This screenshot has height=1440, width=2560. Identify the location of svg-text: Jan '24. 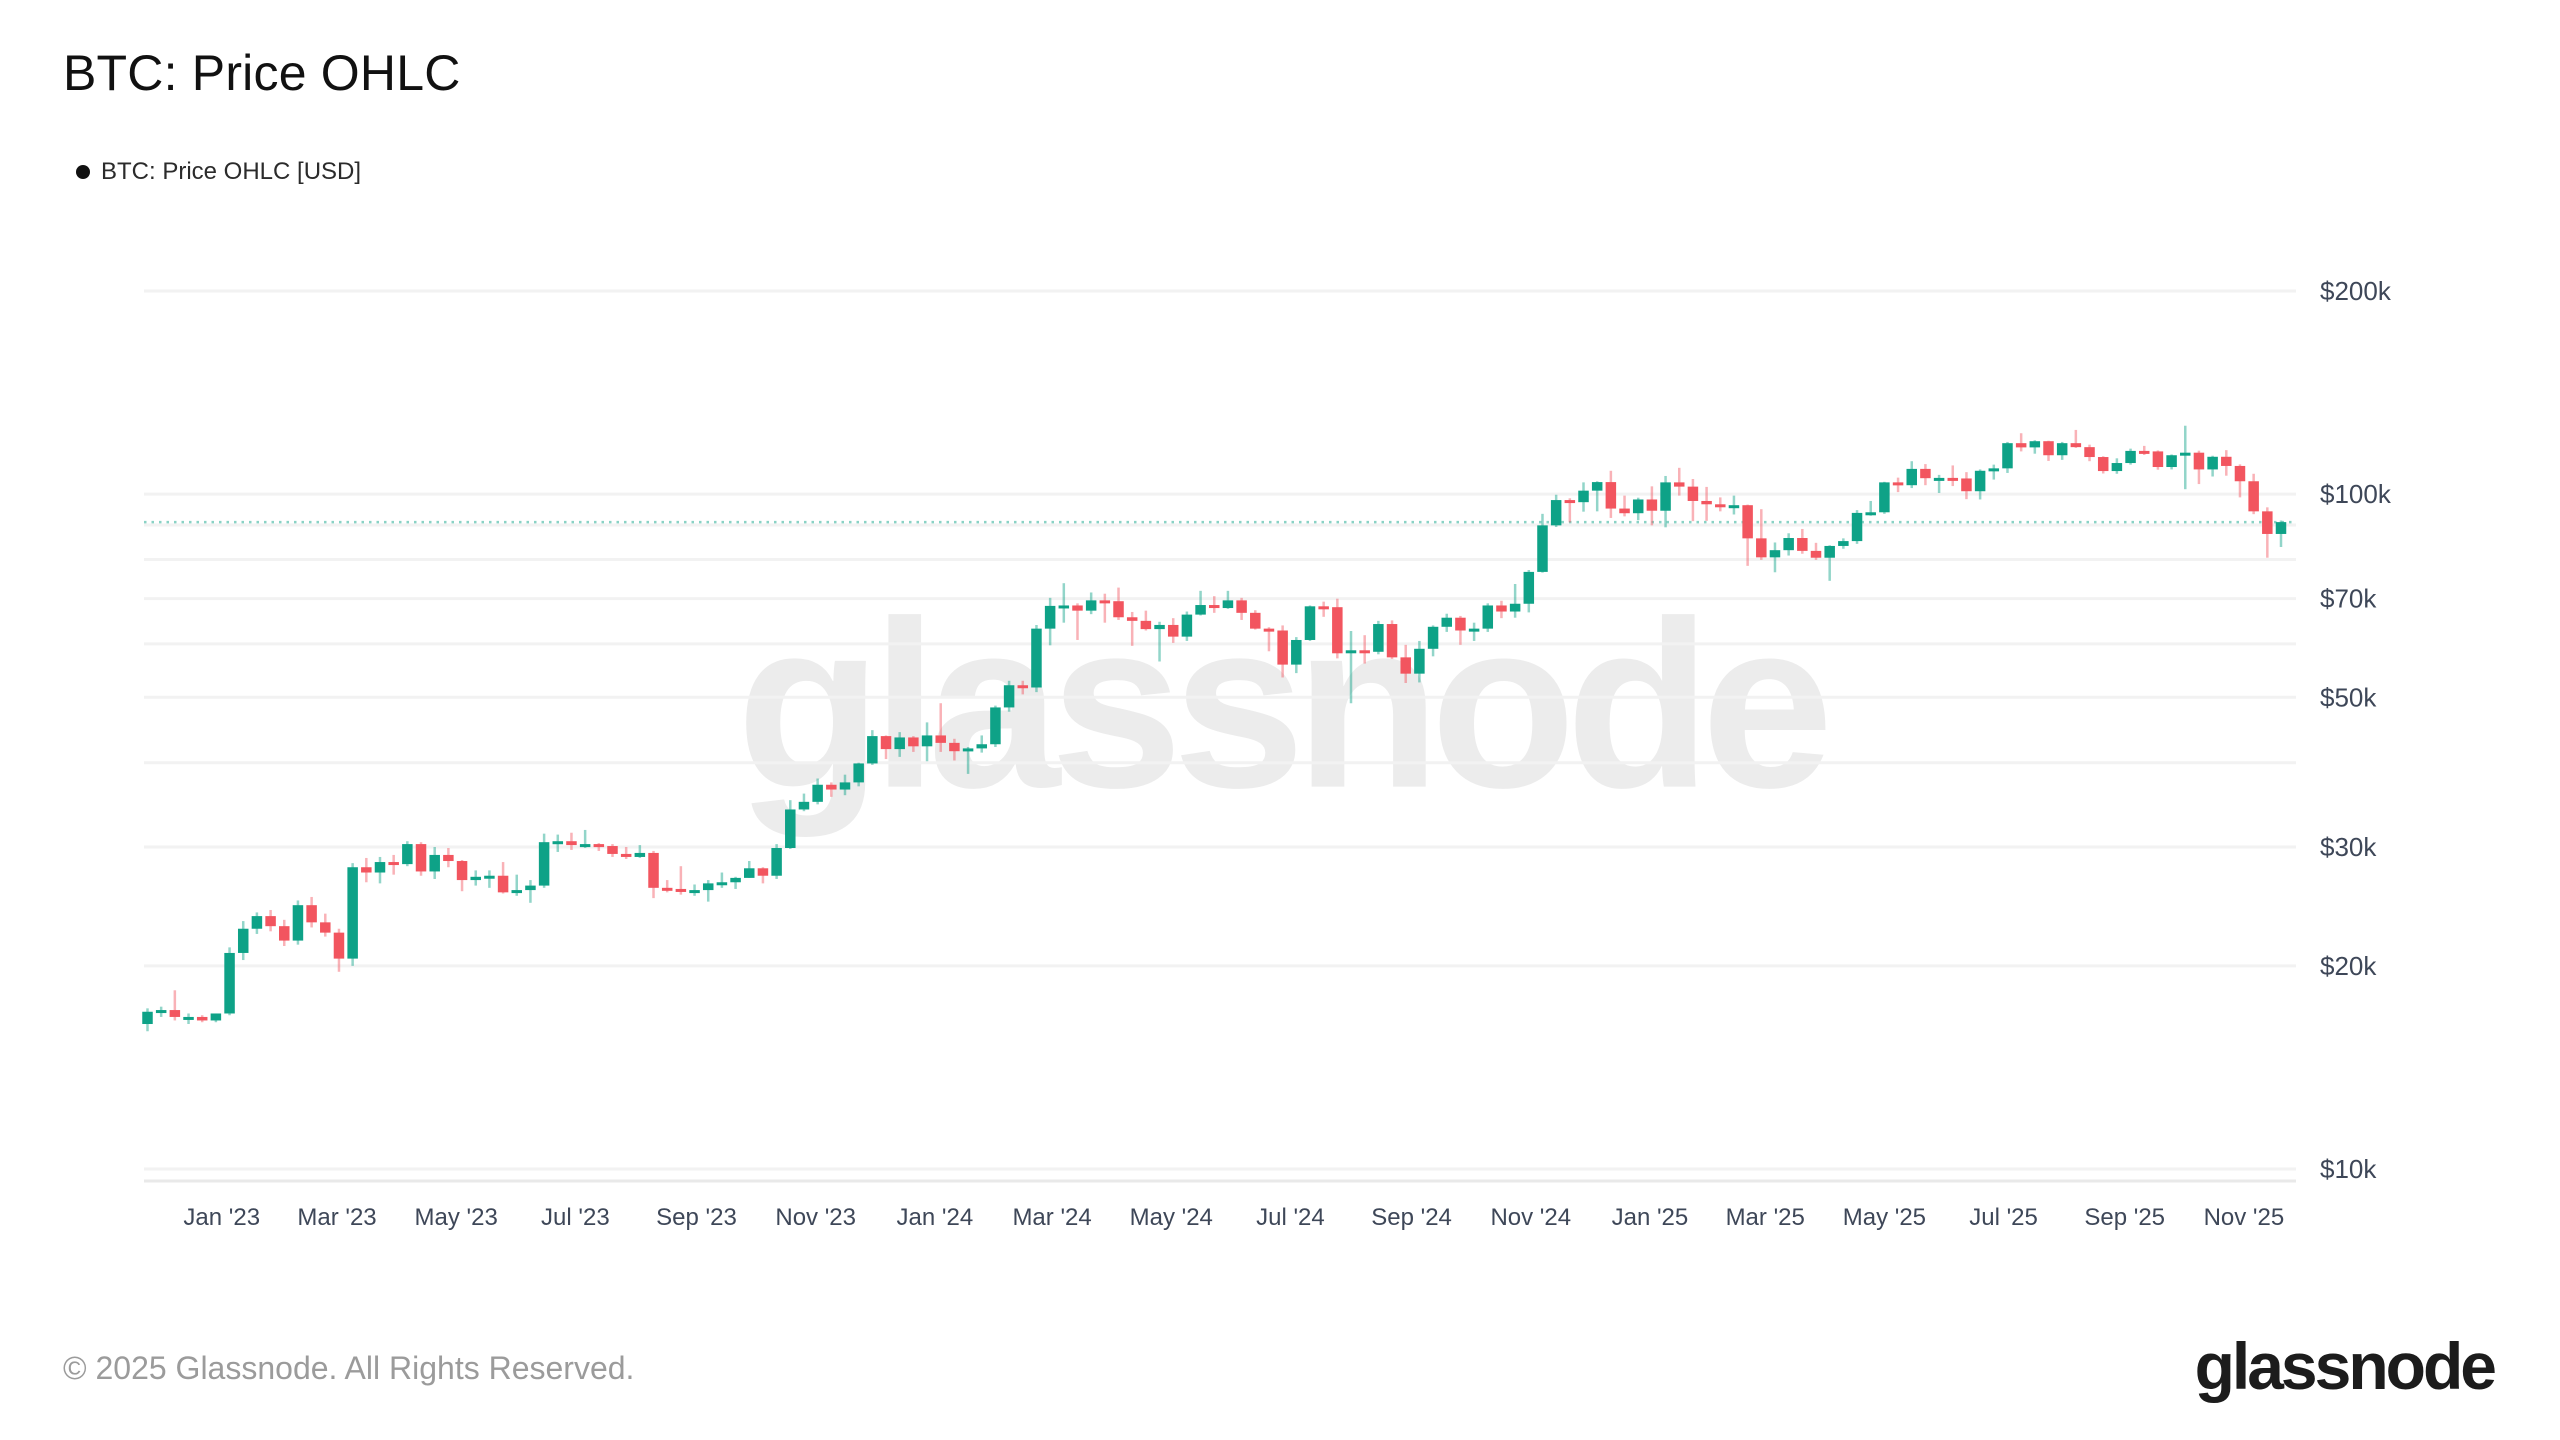
(935, 1217).